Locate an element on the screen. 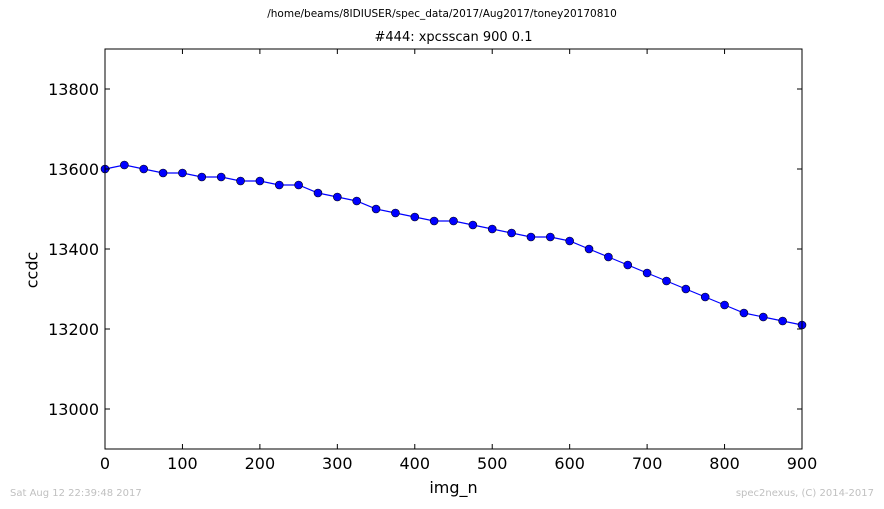  x-tick-label: 500 is located at coordinates (492, 463).